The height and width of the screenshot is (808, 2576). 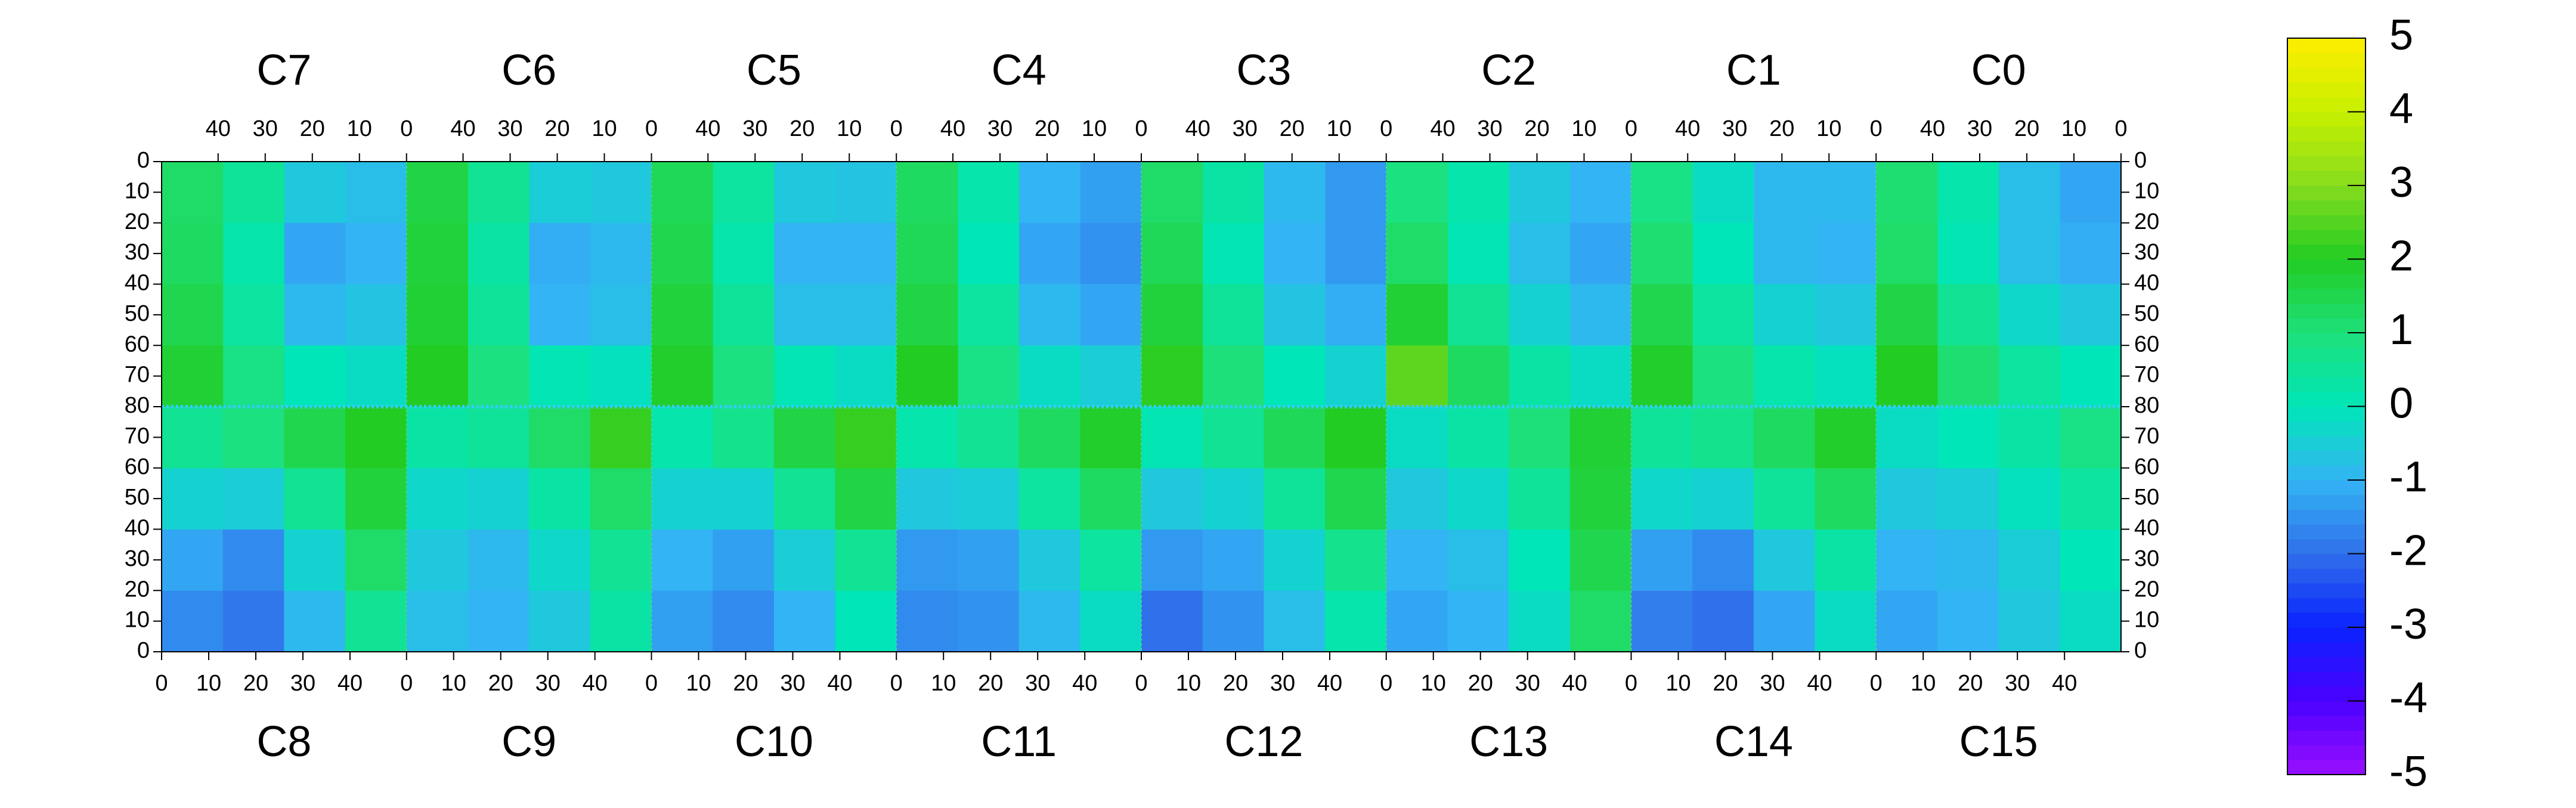 I want to click on colorbar-tick-label: 0, so click(x=2401, y=404).